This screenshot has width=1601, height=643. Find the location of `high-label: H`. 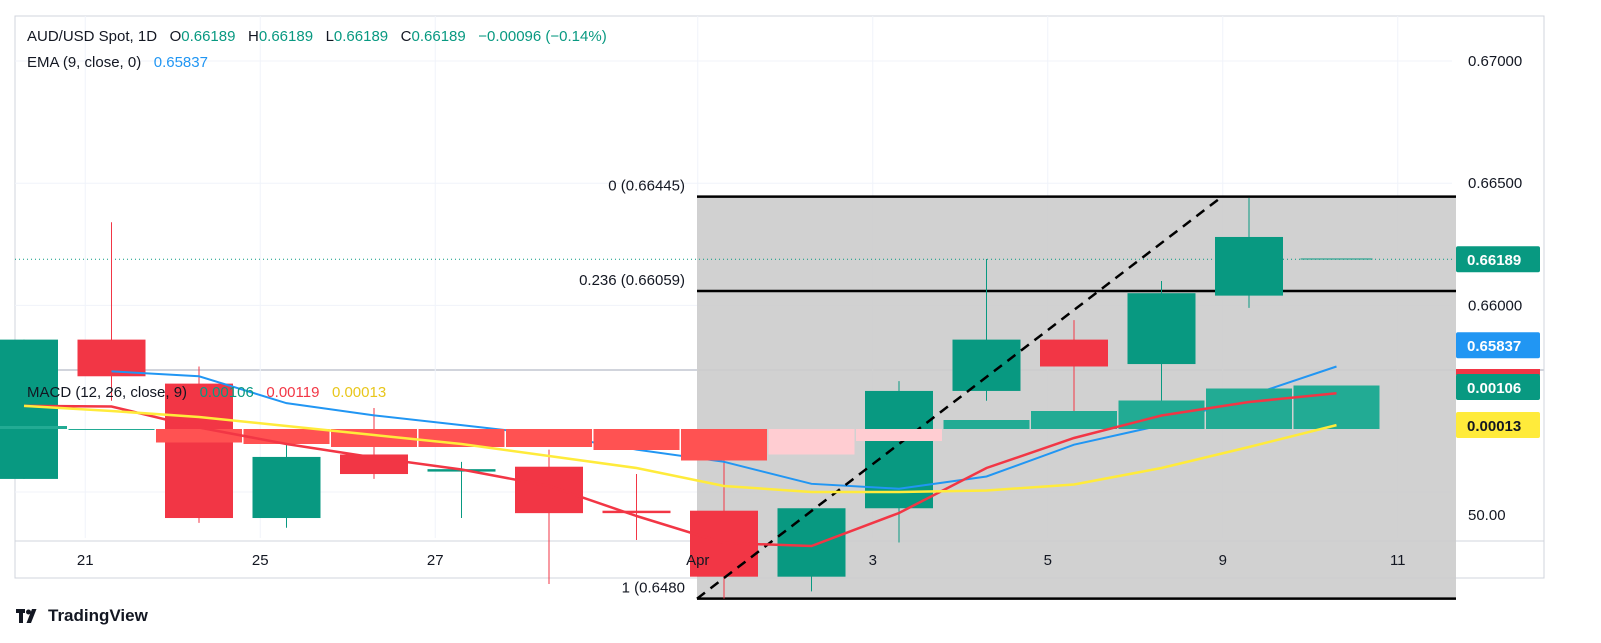

high-label: H is located at coordinates (253, 36).